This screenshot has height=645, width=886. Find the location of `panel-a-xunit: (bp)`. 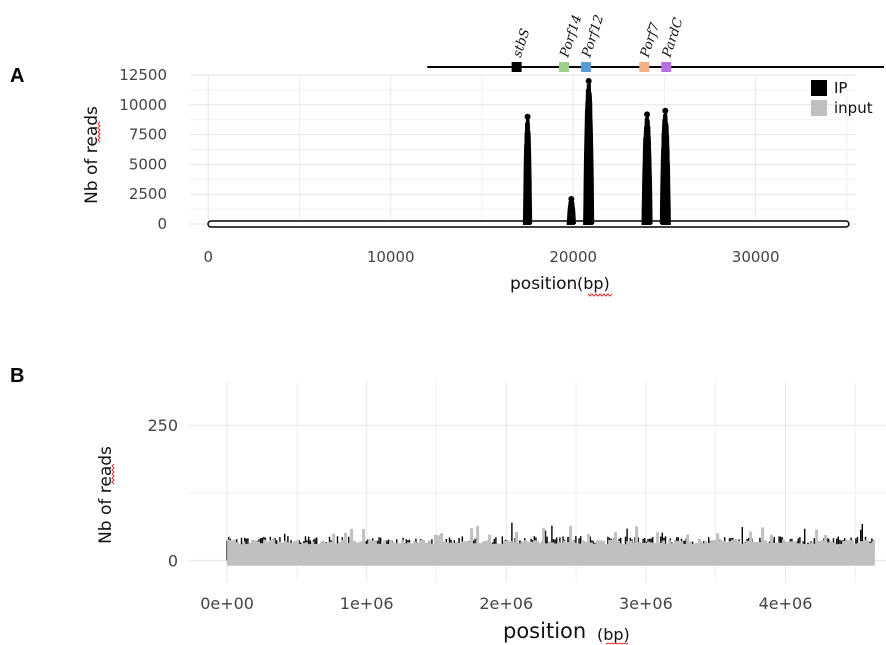

panel-a-xunit: (bp) is located at coordinates (593, 283).